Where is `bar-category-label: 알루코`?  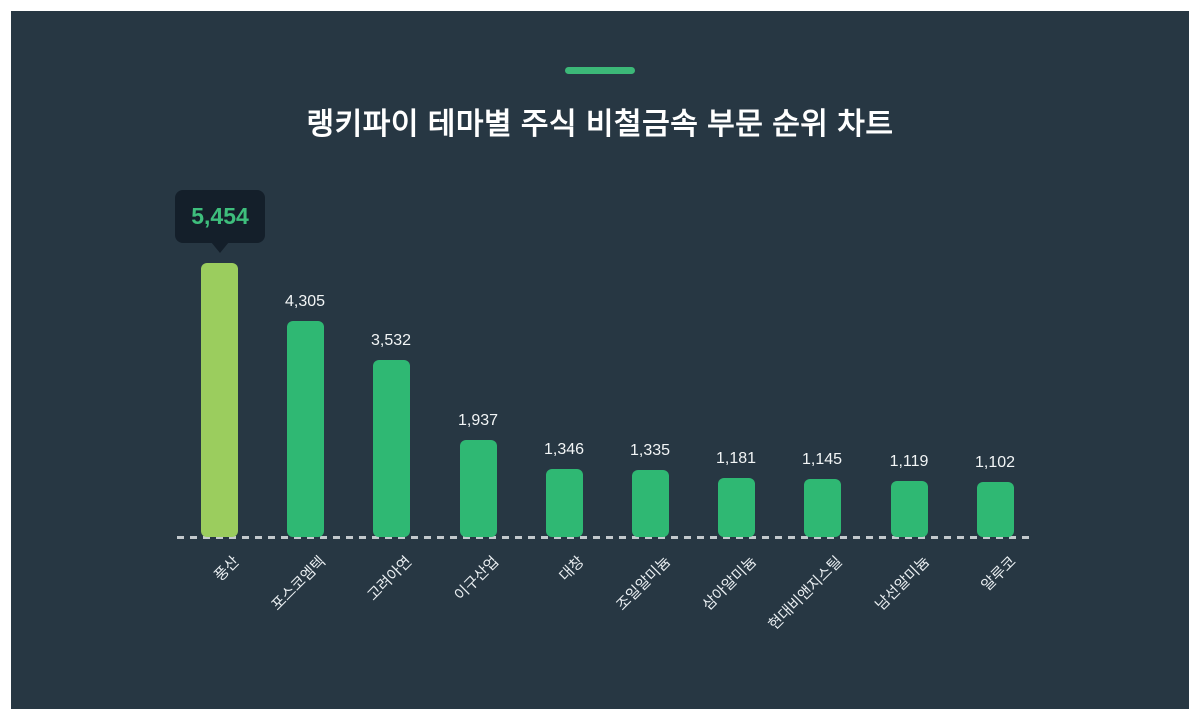 bar-category-label: 알루코 is located at coordinates (998, 574).